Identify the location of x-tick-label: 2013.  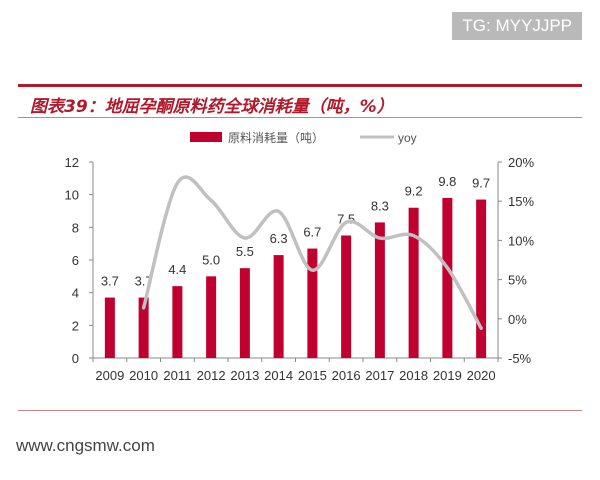
(244, 375).